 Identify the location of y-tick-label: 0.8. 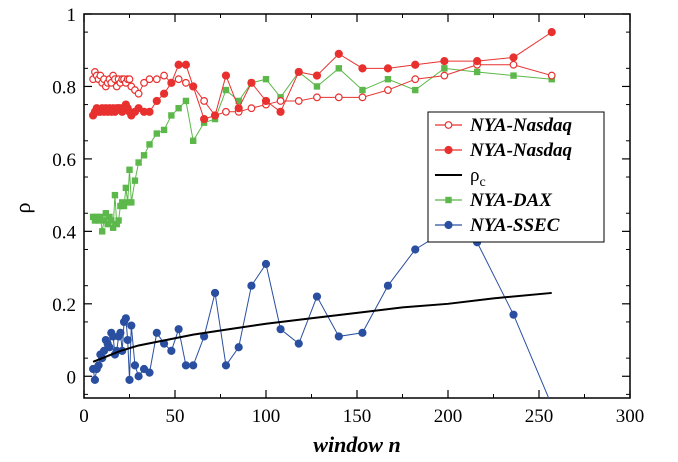
(64, 87).